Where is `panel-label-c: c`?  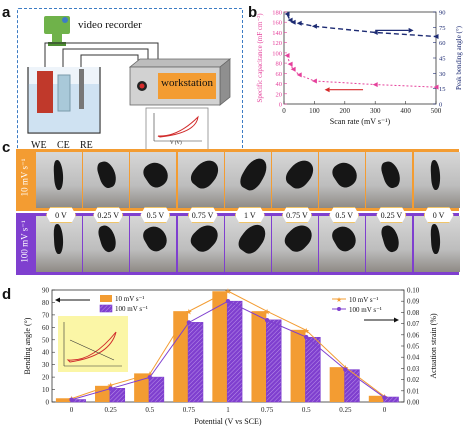 panel-label-c: c is located at coordinates (6, 147).